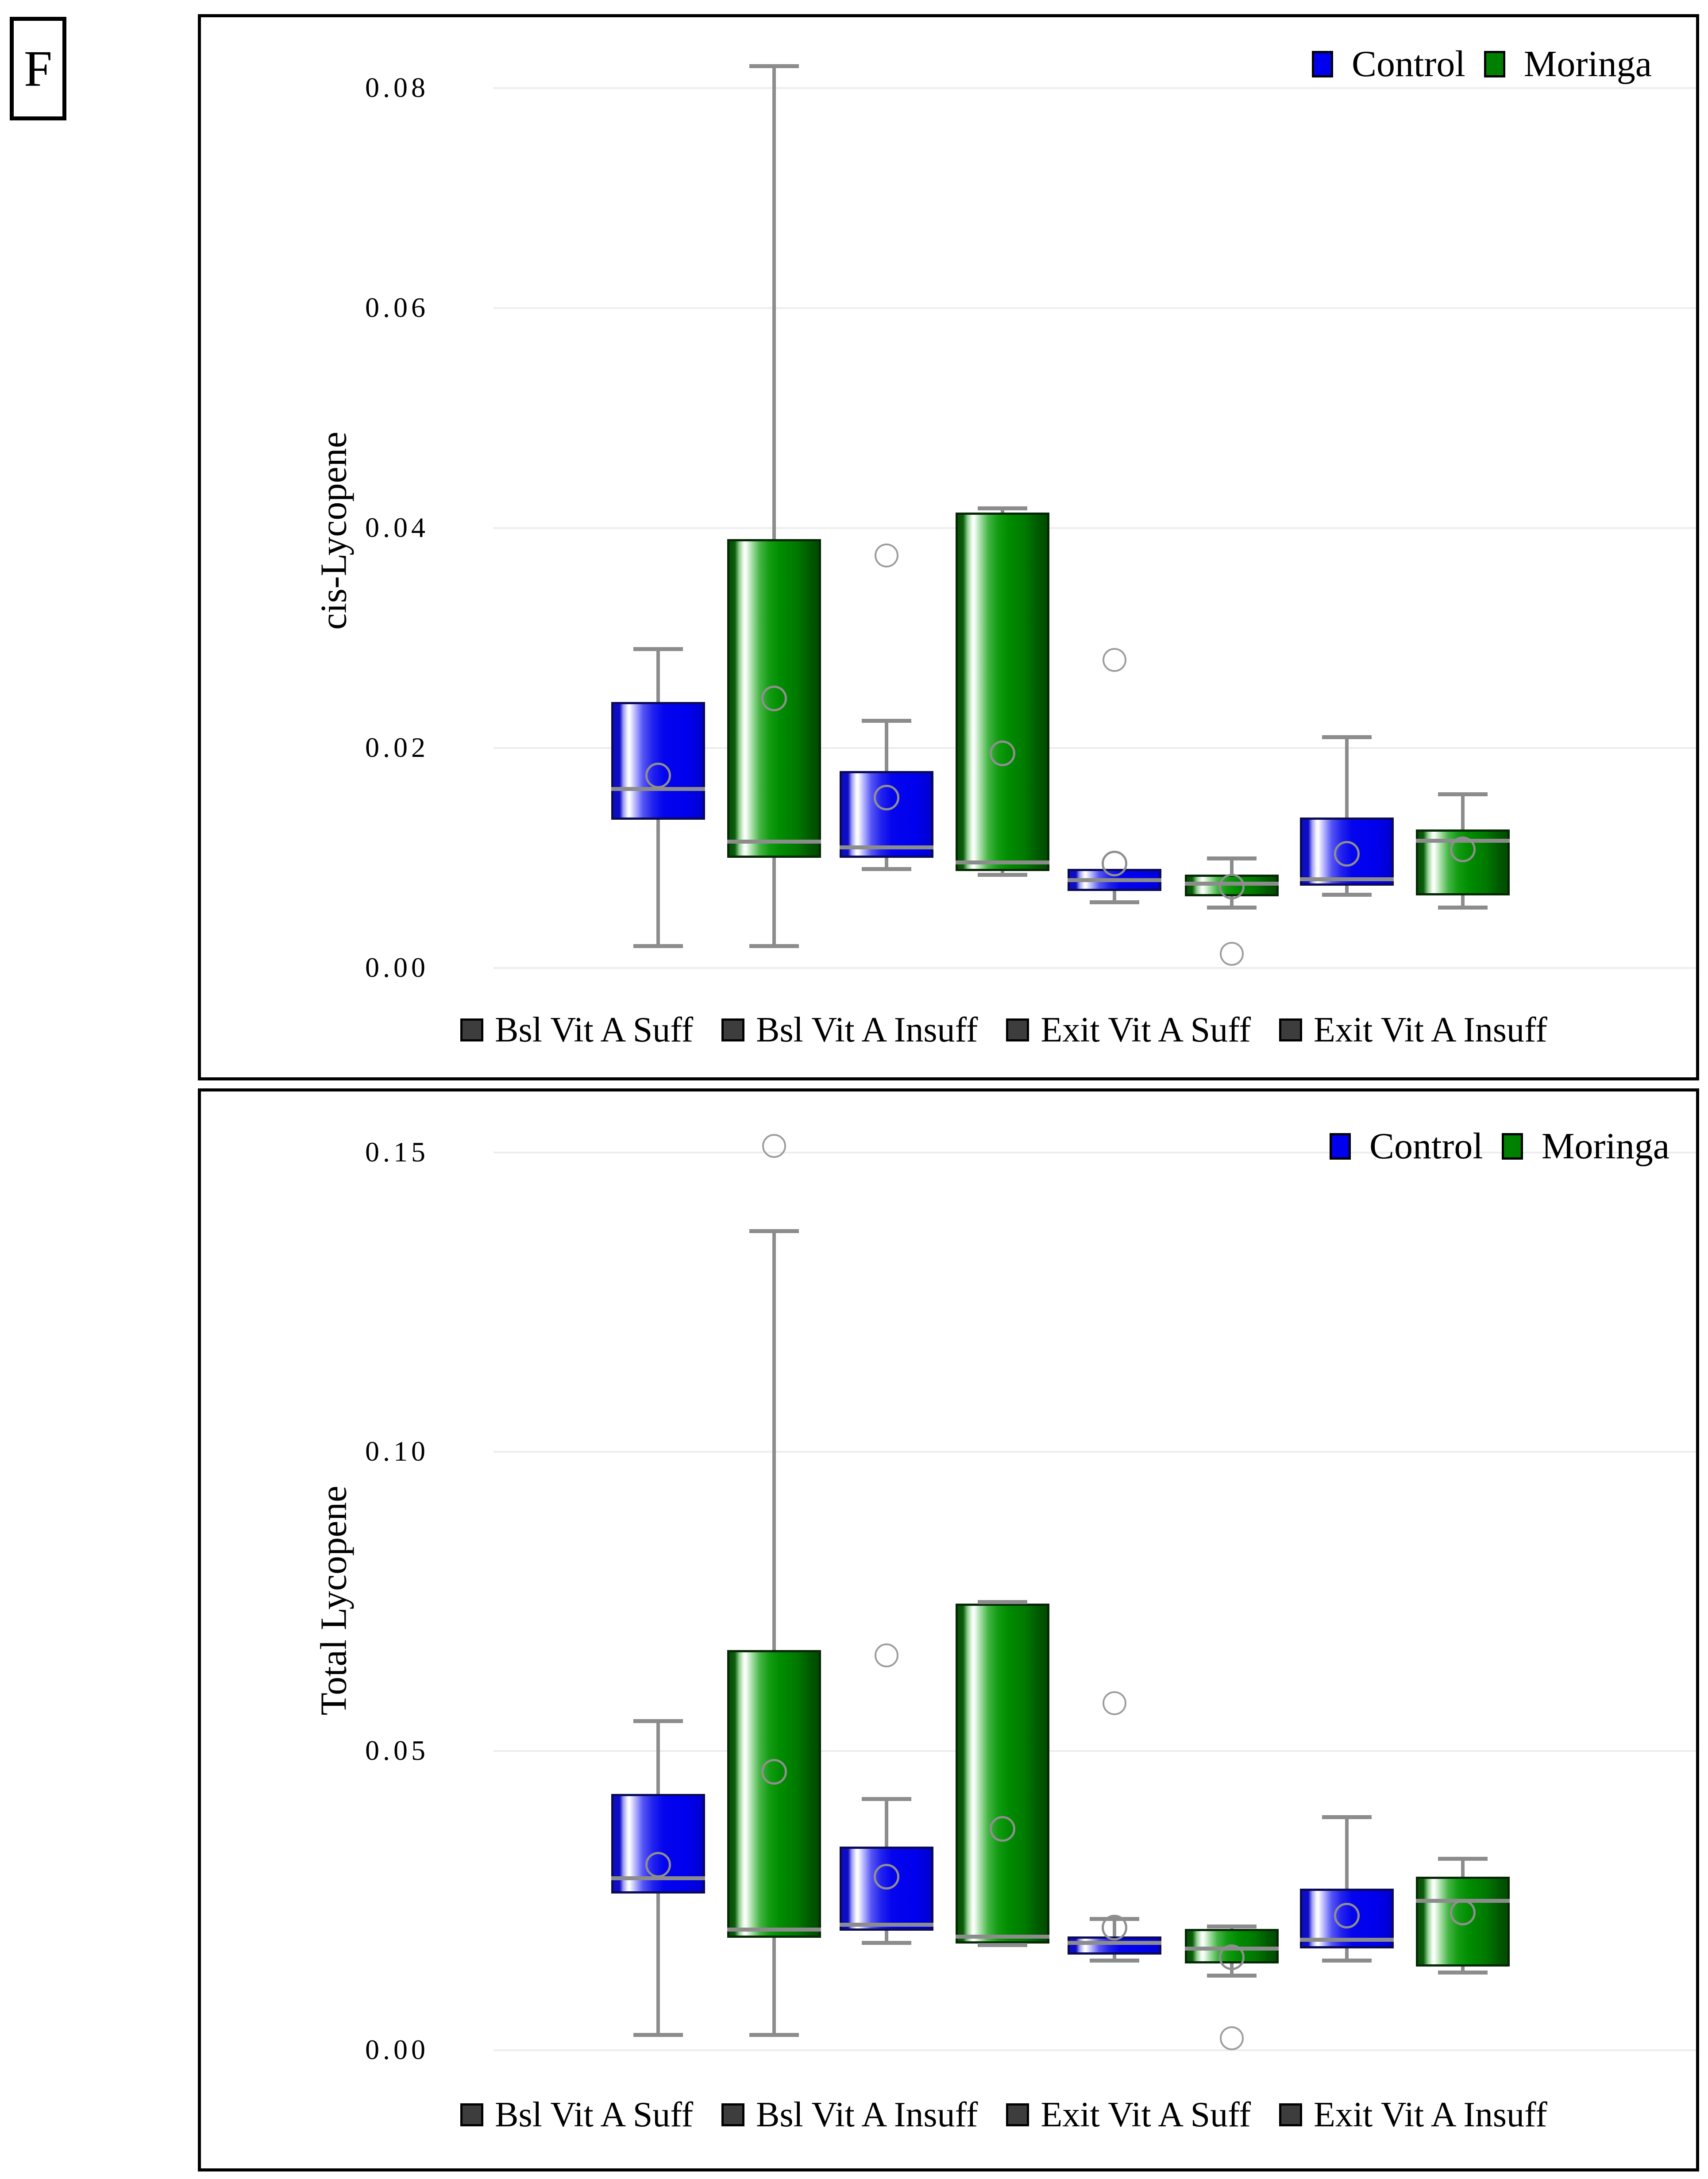 This screenshot has height=2179, width=1708. I want to click on gridline-0.10, so click(1095, 1452).